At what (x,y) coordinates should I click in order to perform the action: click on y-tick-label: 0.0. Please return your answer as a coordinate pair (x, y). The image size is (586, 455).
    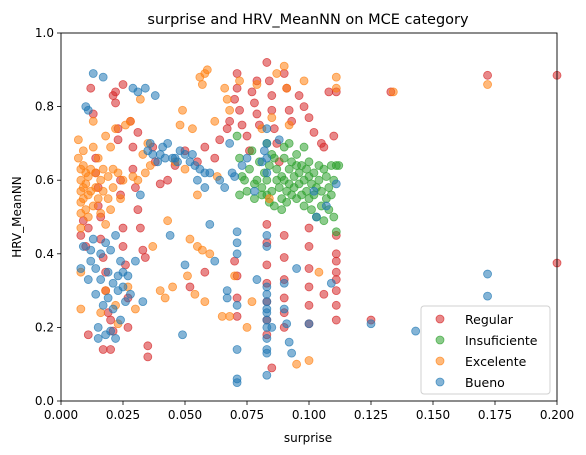
    Looking at the image, I should click on (44, 401).